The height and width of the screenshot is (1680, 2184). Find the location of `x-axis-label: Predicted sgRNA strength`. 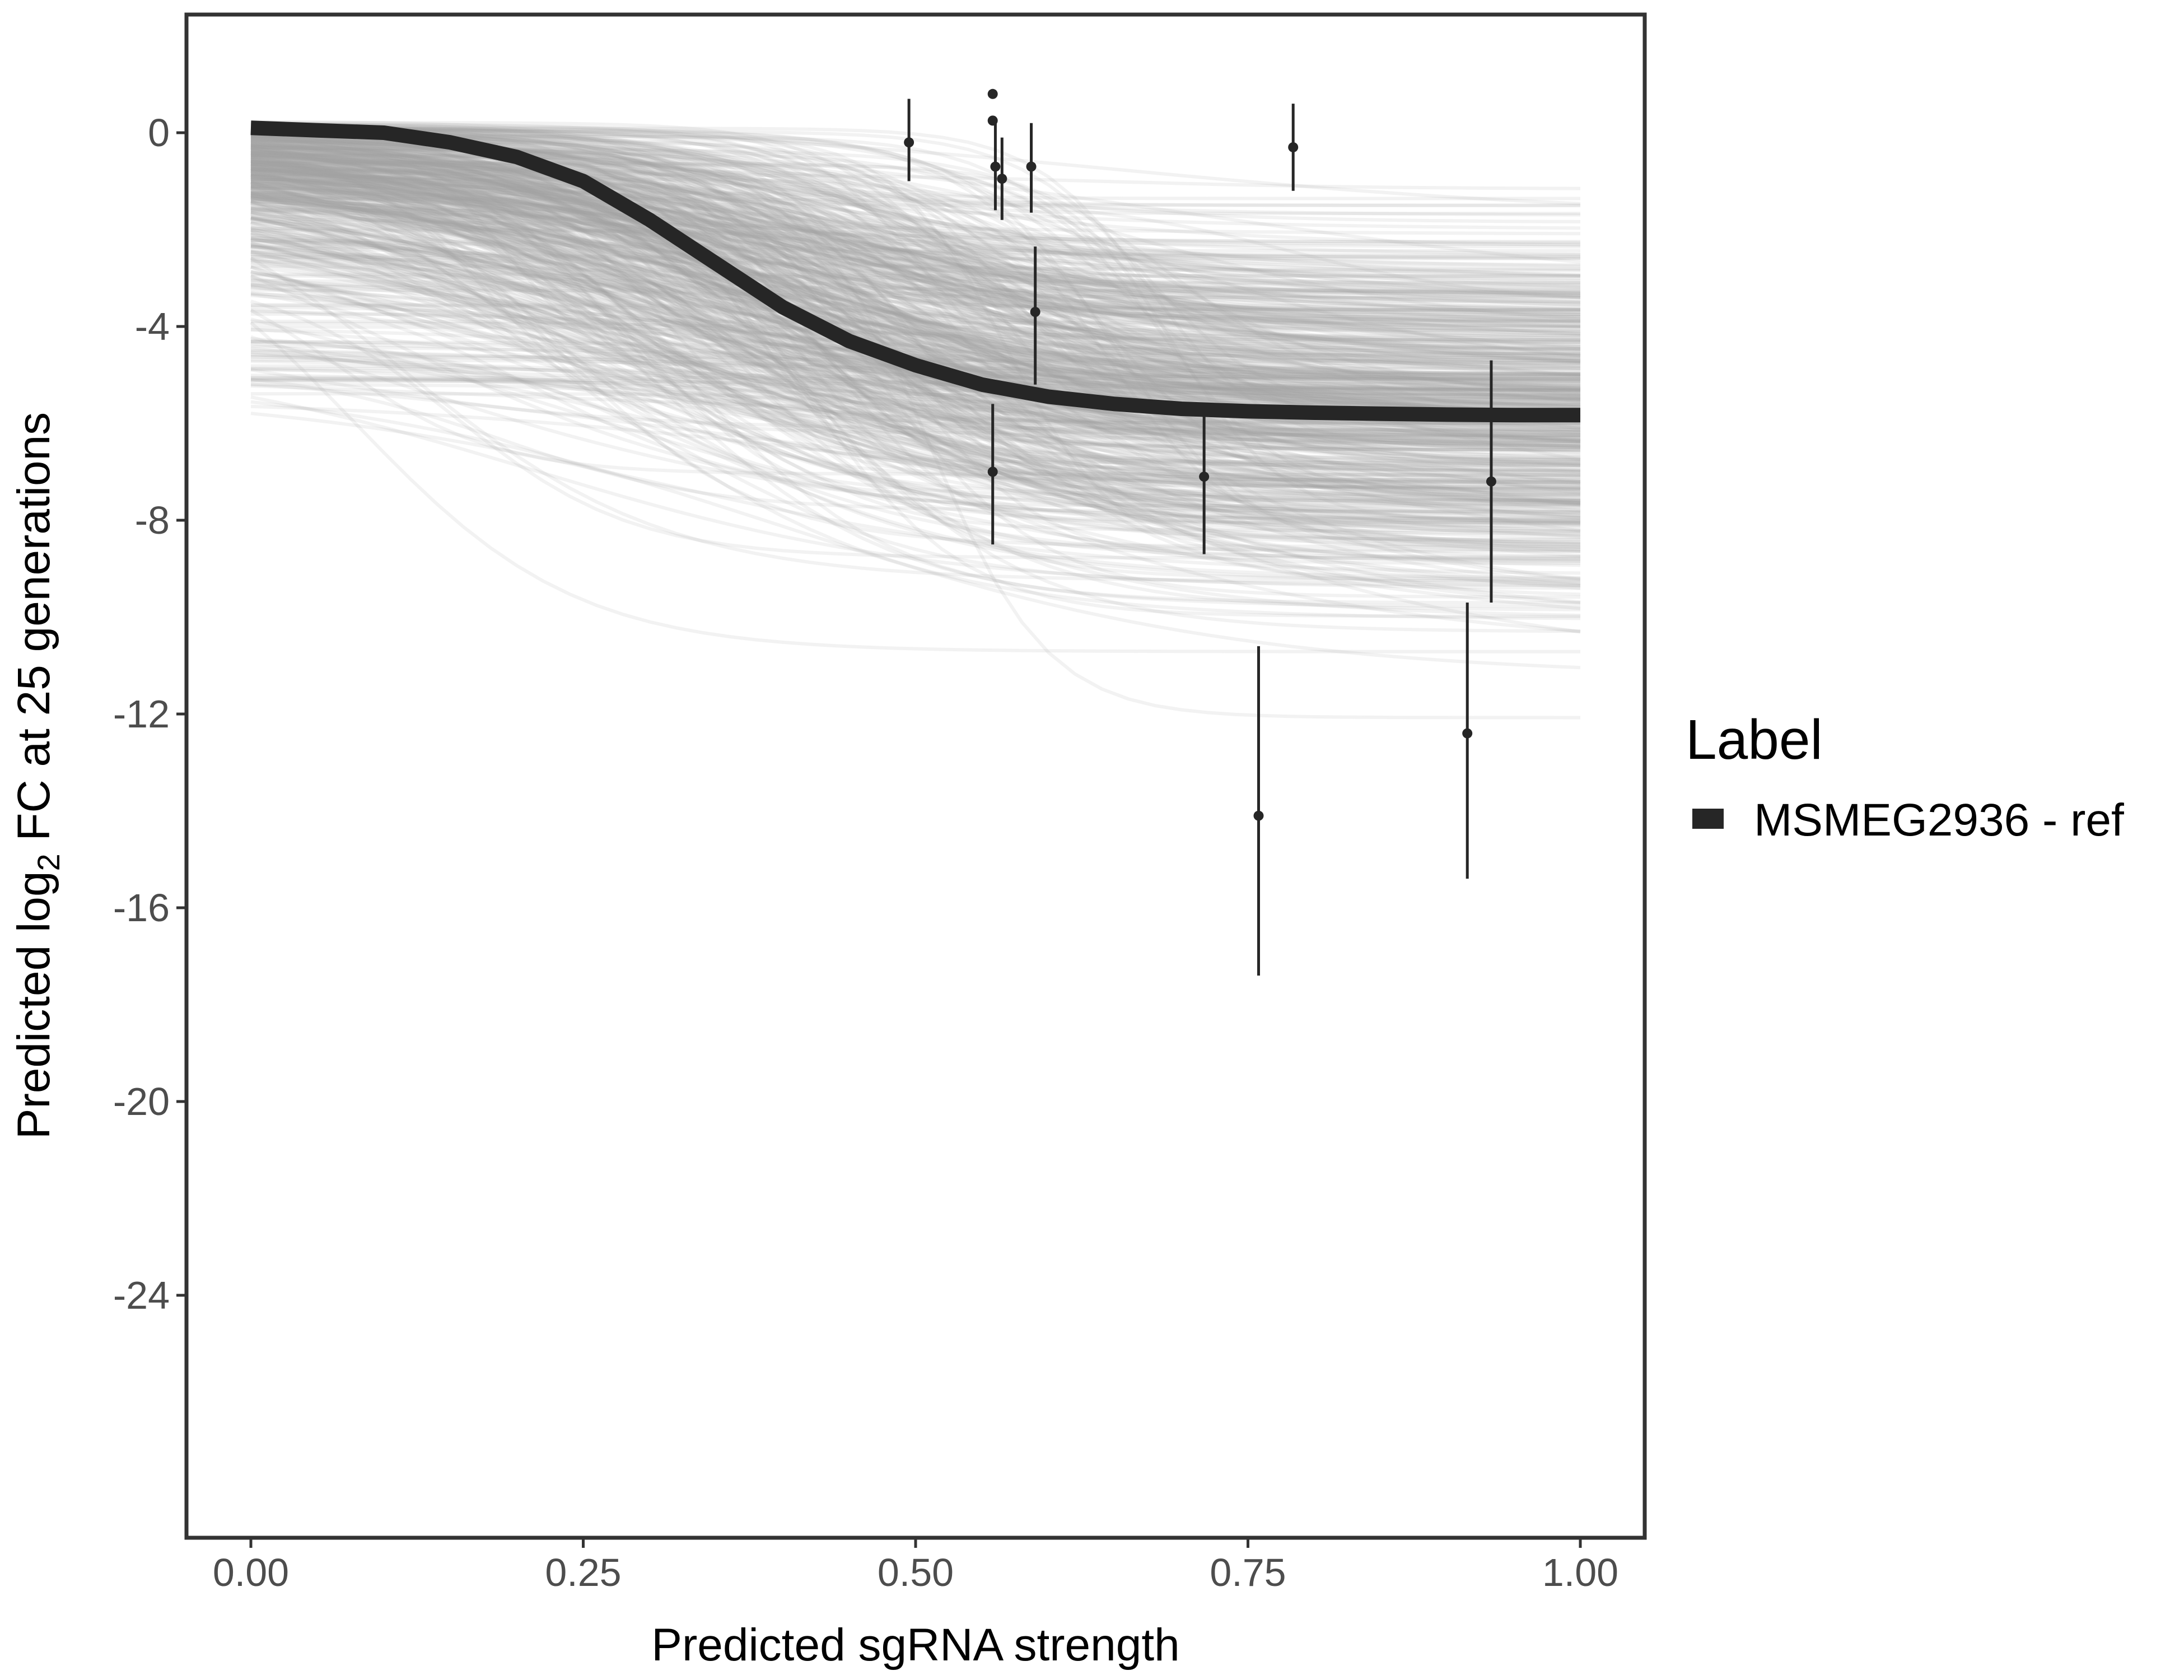

x-axis-label: Predicted sgRNA strength is located at coordinates (915, 1645).